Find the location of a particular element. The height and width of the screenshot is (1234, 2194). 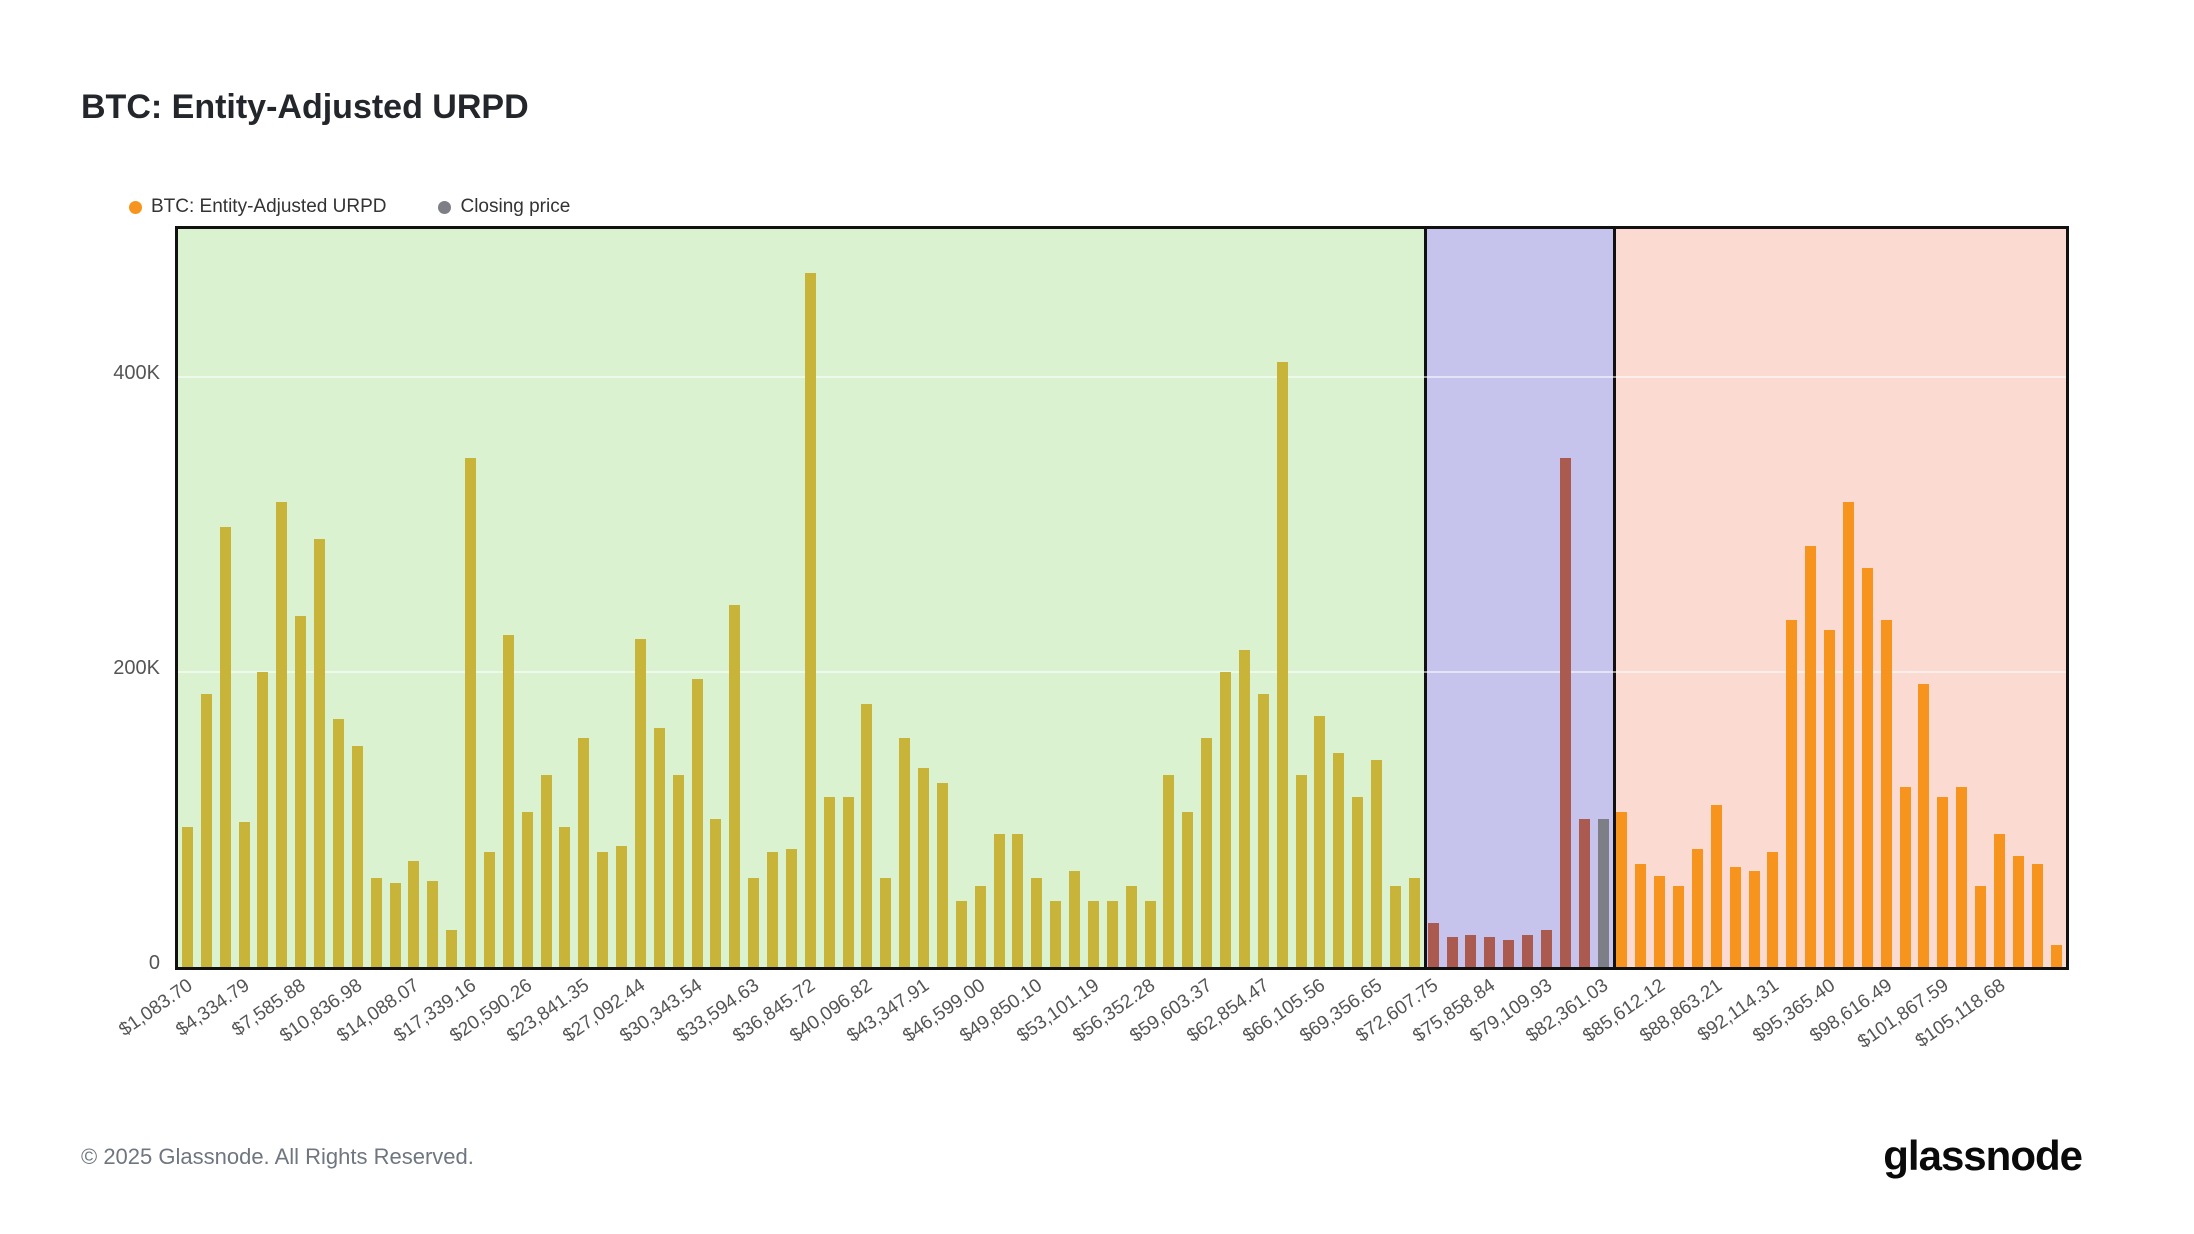

legend-item-urpd: BTC: Entity-Adjusted URPD is located at coordinates (257, 207).